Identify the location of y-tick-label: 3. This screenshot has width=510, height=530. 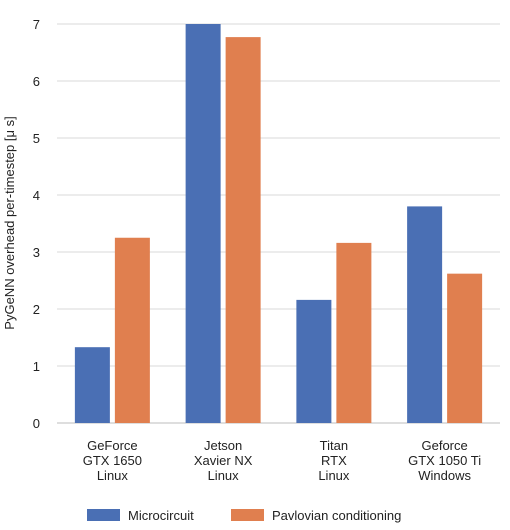
(36, 252).